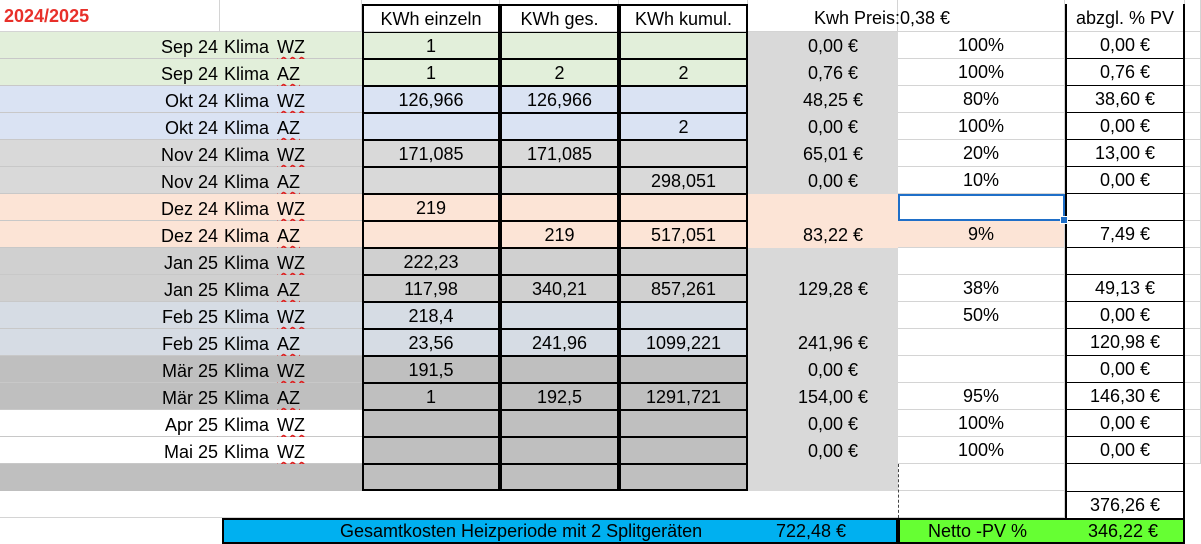  What do you see at coordinates (981, 180) in the screenshot?
I see `cell-pv-percent: 10%` at bounding box center [981, 180].